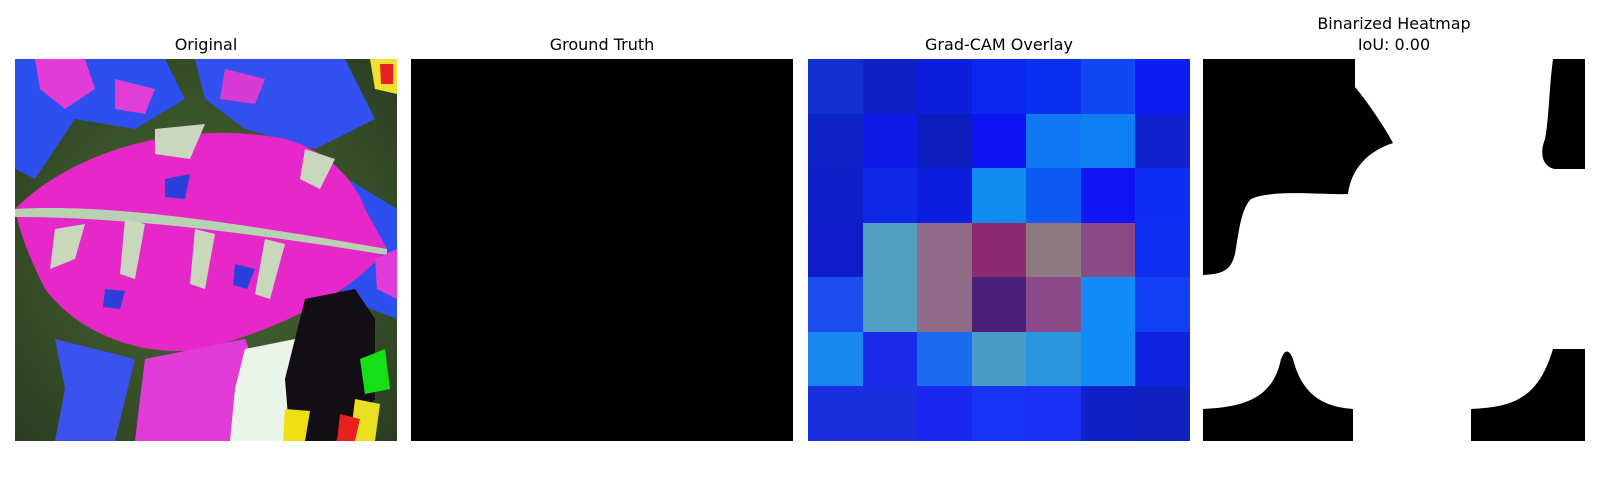 The image size is (1600, 500). Describe the element at coordinates (1394, 23) in the screenshot. I see `binarized-title: Binarized Heatmap` at that location.